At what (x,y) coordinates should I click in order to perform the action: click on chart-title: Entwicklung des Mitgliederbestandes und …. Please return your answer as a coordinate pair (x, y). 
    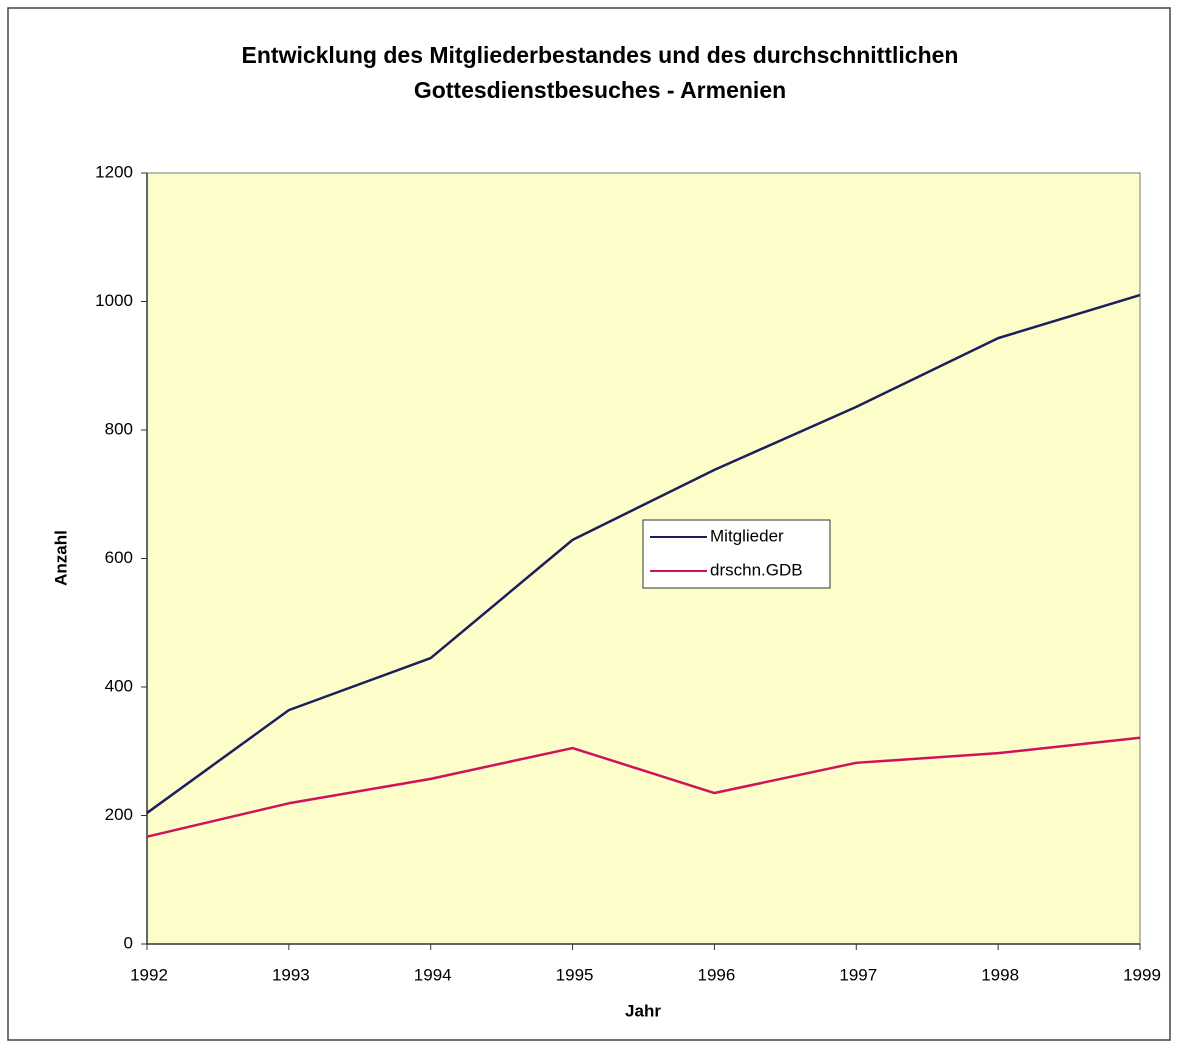
    Looking at the image, I should click on (600, 55).